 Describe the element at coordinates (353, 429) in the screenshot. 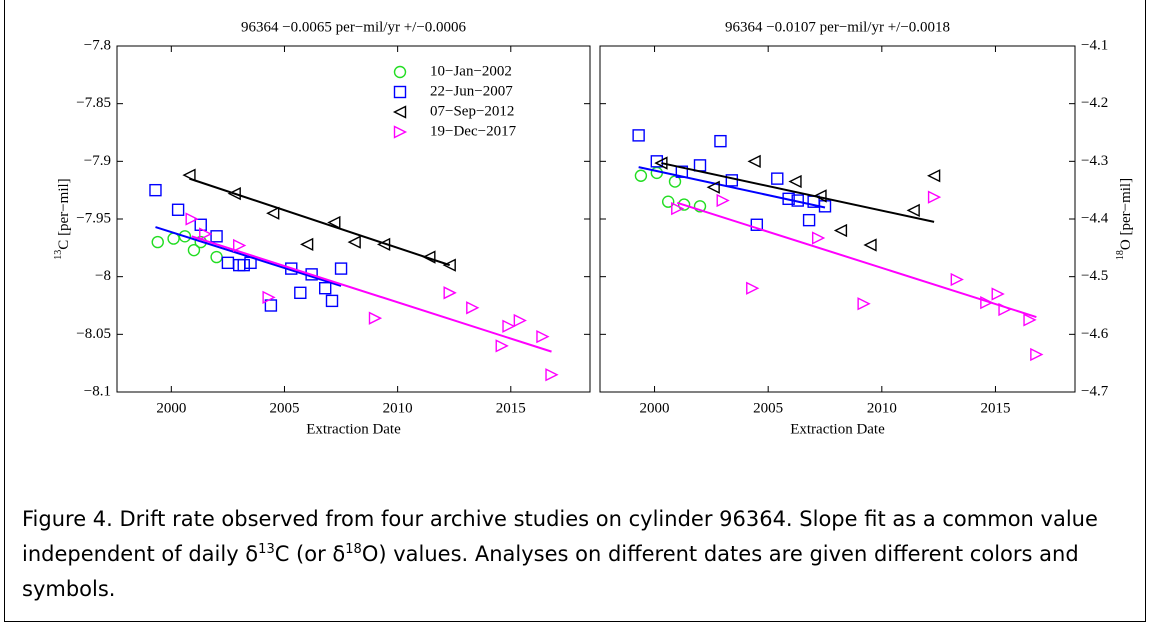

I see `x-axis-label: Extraction Date` at that location.